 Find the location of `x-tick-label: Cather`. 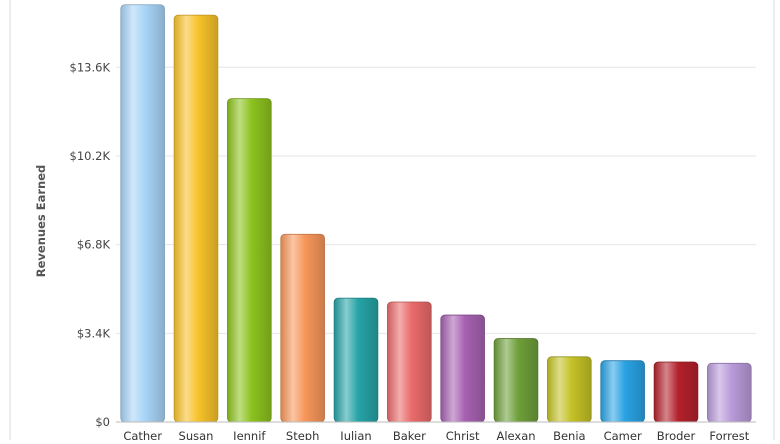

x-tick-label: Cather is located at coordinates (142, 434).